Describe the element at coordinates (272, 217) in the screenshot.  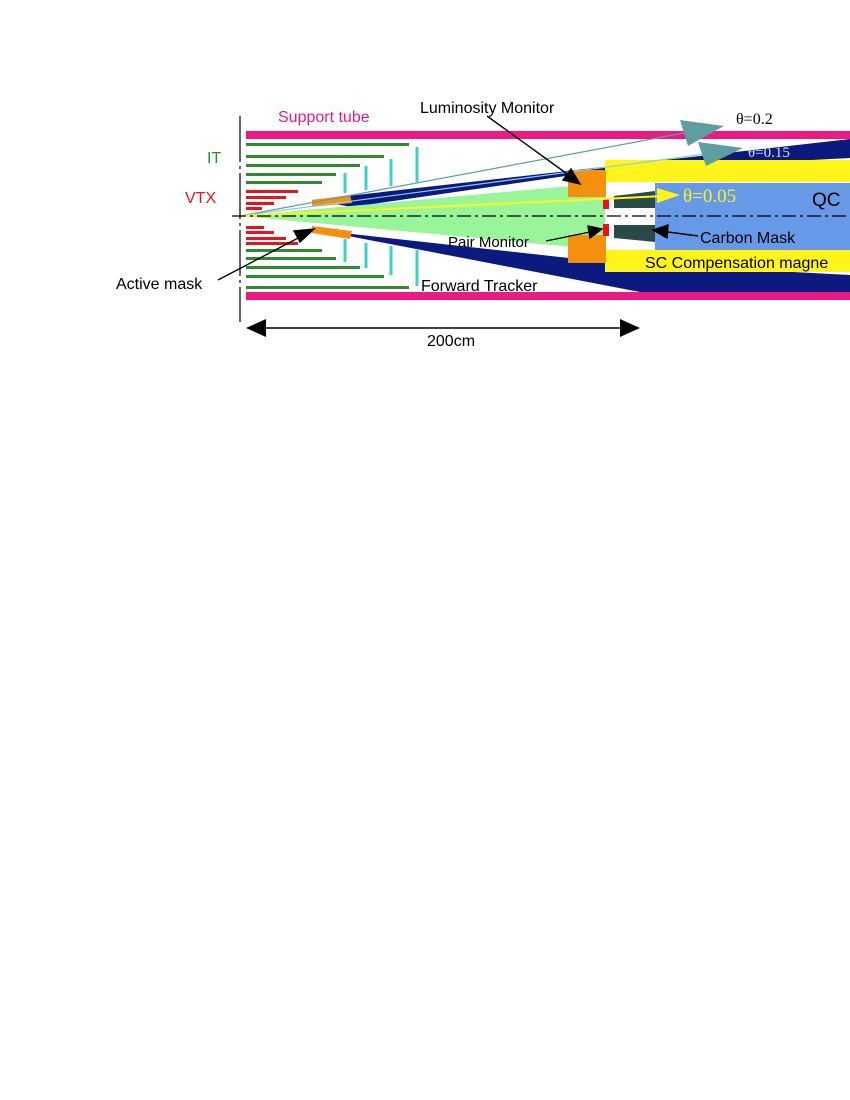
I see `vertex-detector` at that location.